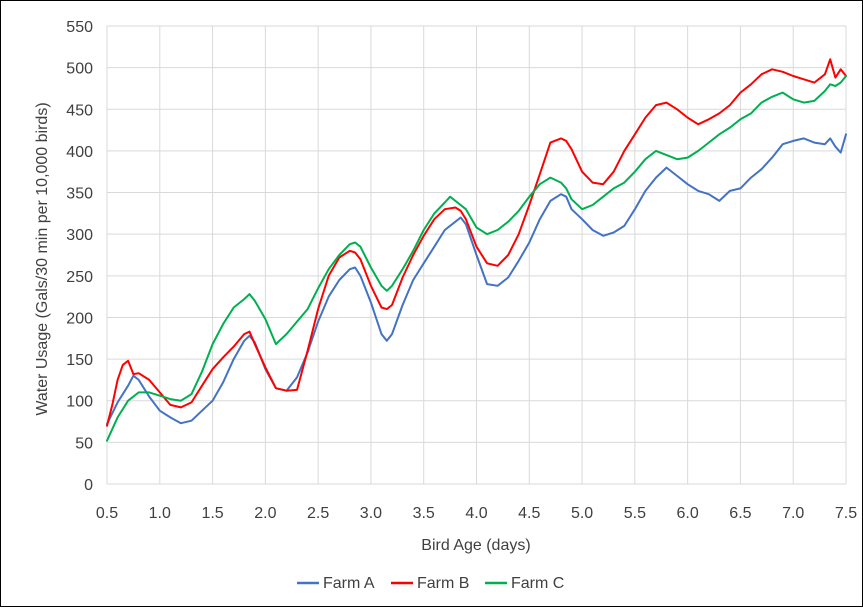 The height and width of the screenshot is (611, 863). Describe the element at coordinates (79, 318) in the screenshot. I see `y-tick-label: 200` at that location.